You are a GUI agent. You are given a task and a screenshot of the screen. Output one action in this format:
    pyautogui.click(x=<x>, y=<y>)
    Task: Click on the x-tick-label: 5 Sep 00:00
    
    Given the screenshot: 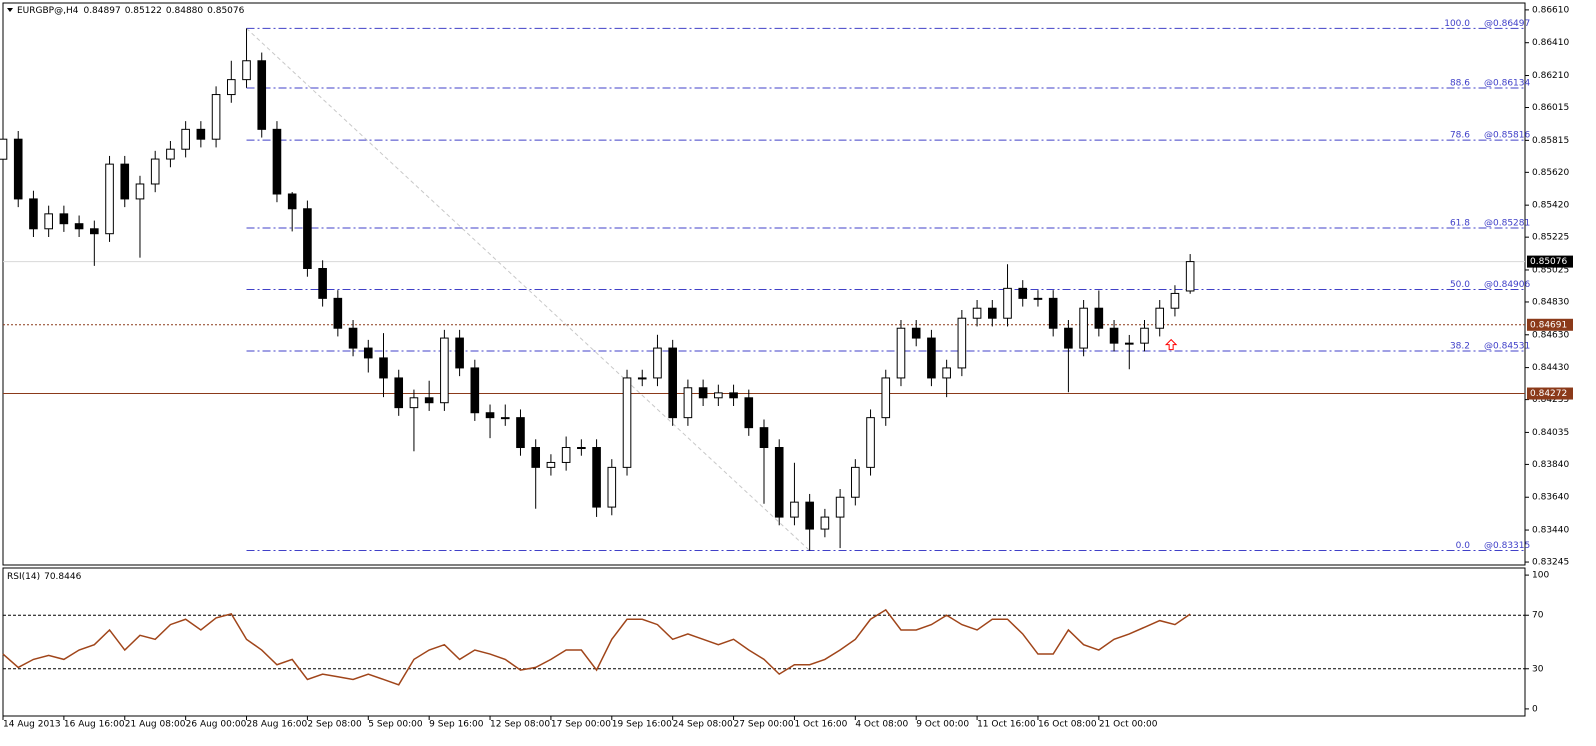 What is the action you would take?
    pyautogui.click(x=395, y=725)
    